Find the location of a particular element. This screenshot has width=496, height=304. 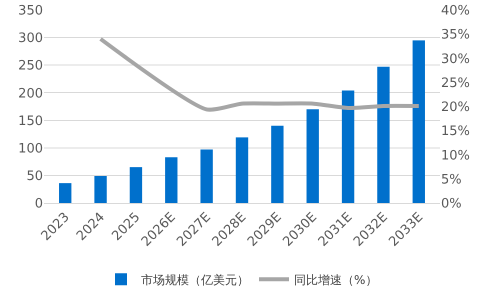

legend-label: 同比增速（%） is located at coordinates (336, 279).